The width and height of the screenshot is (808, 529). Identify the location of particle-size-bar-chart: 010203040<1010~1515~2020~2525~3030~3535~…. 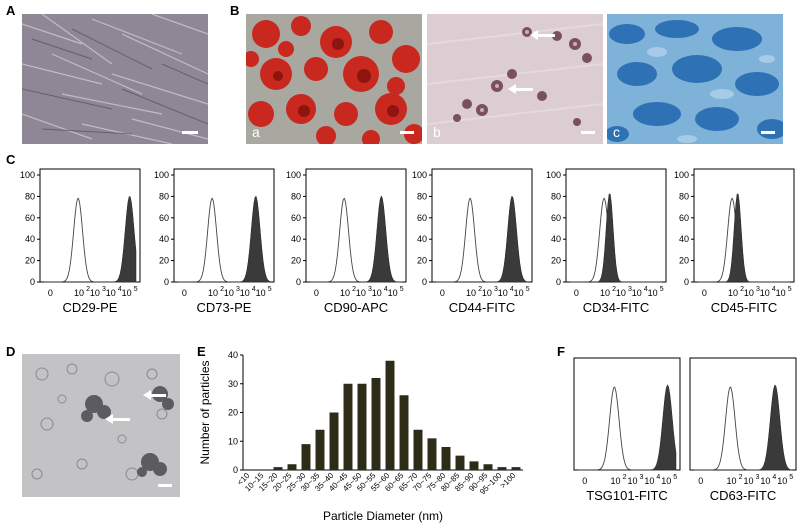
(360, 436).